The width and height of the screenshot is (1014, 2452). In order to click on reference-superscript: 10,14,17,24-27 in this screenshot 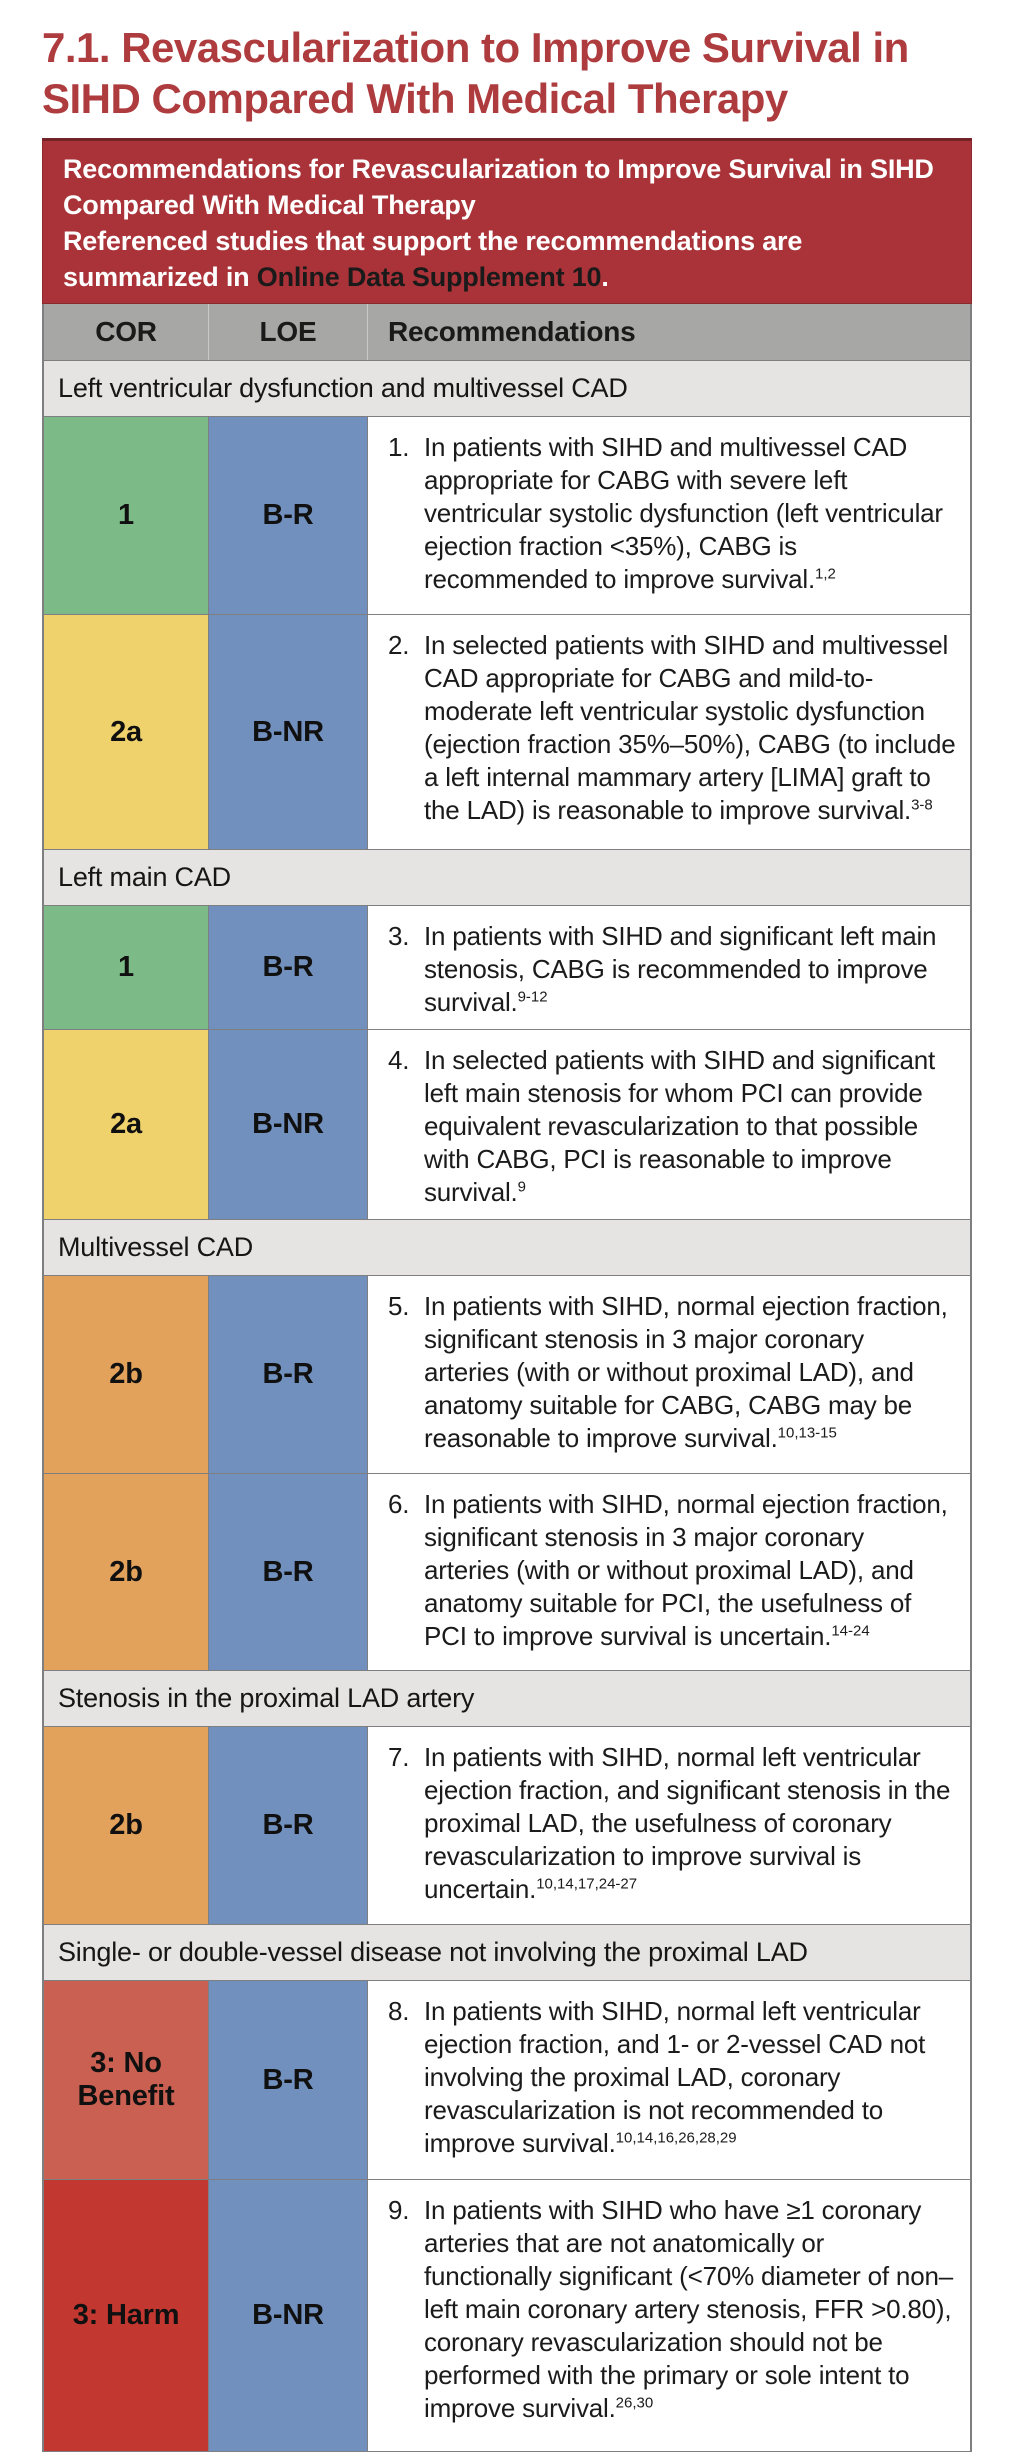, I will do `click(587, 1884)`.